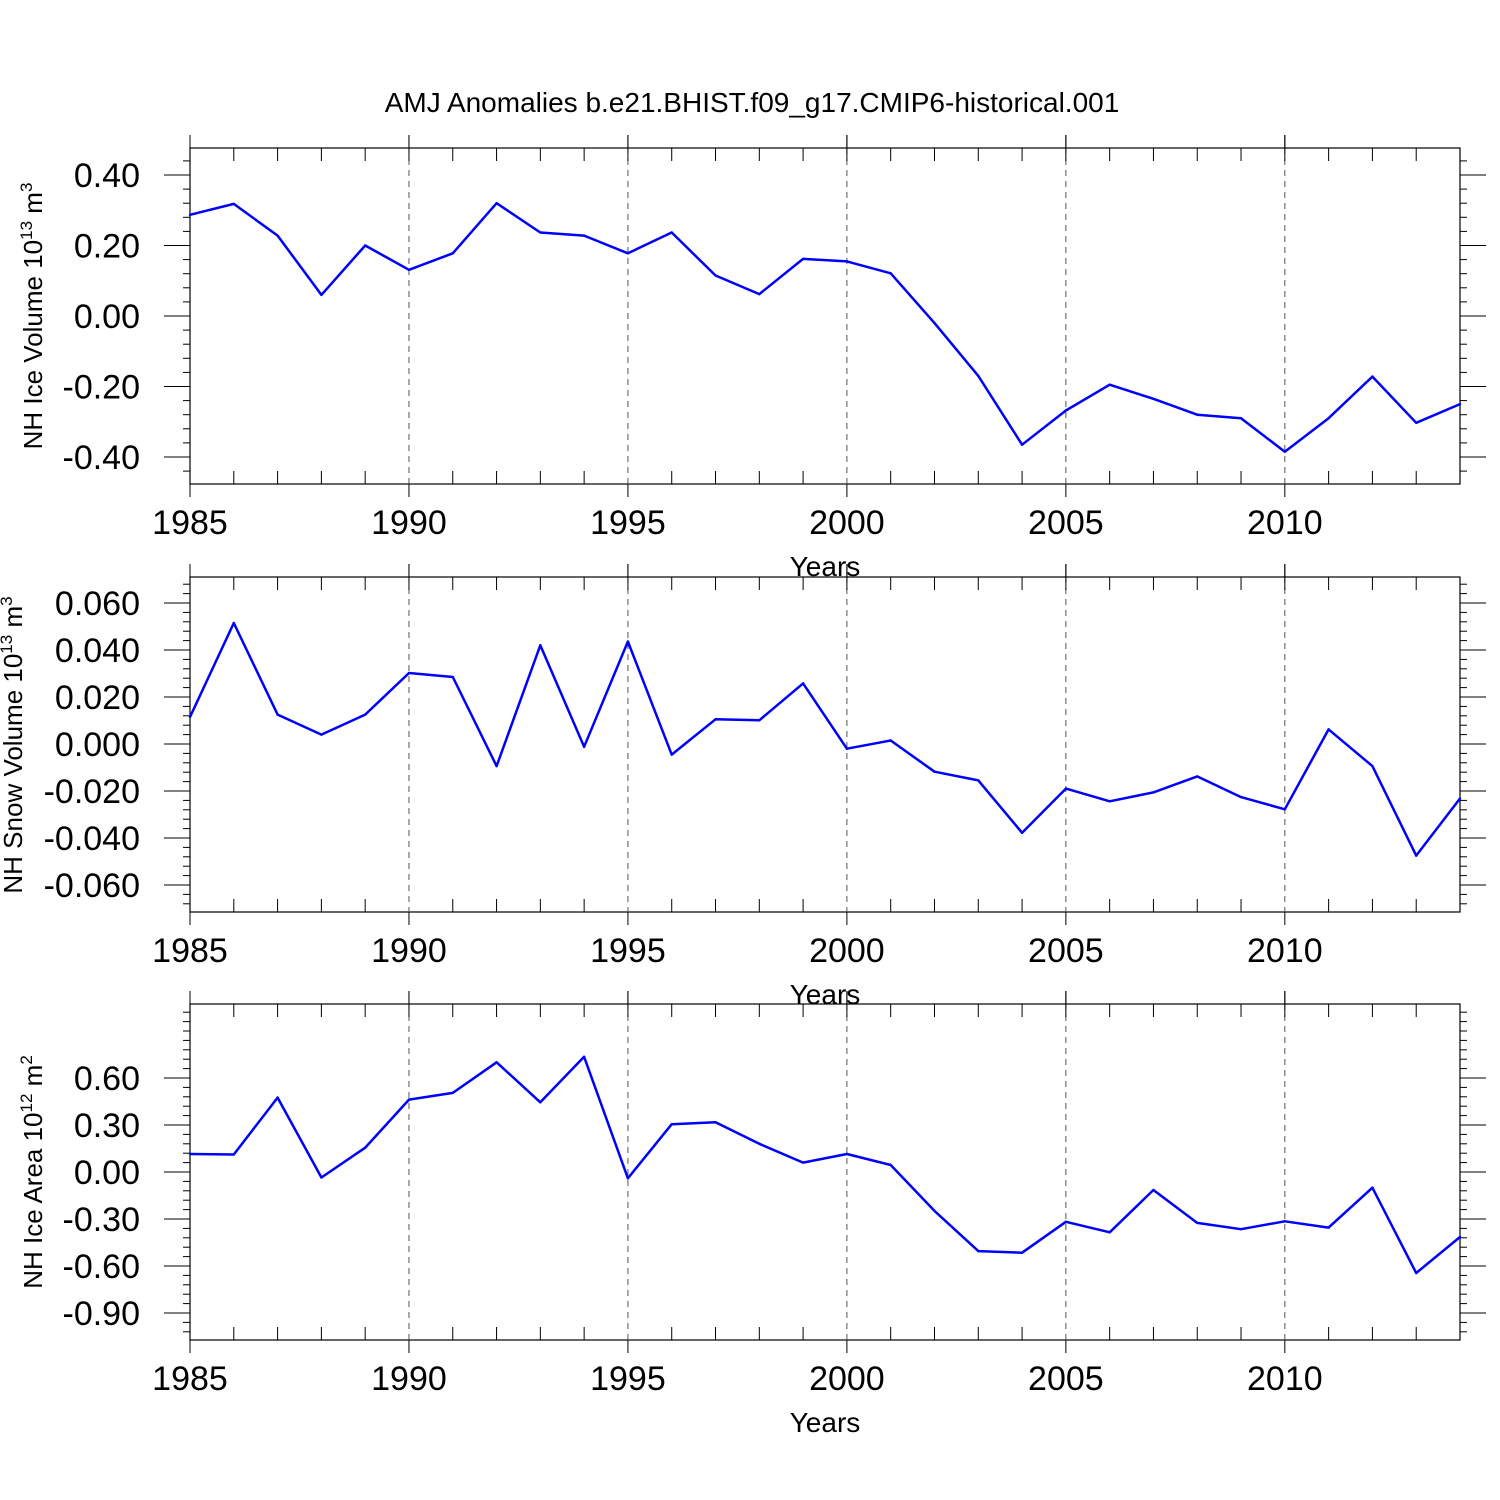  Describe the element at coordinates (107, 247) in the screenshot. I see `y-tick-label: 0.20` at that location.